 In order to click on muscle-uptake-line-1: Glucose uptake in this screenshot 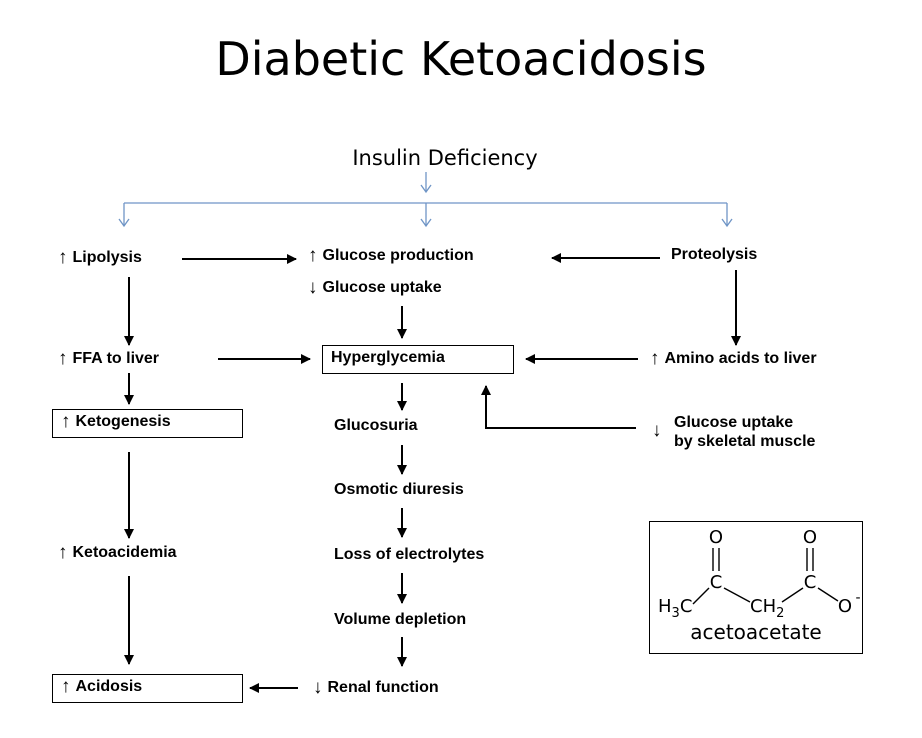, I will do `click(734, 422)`.